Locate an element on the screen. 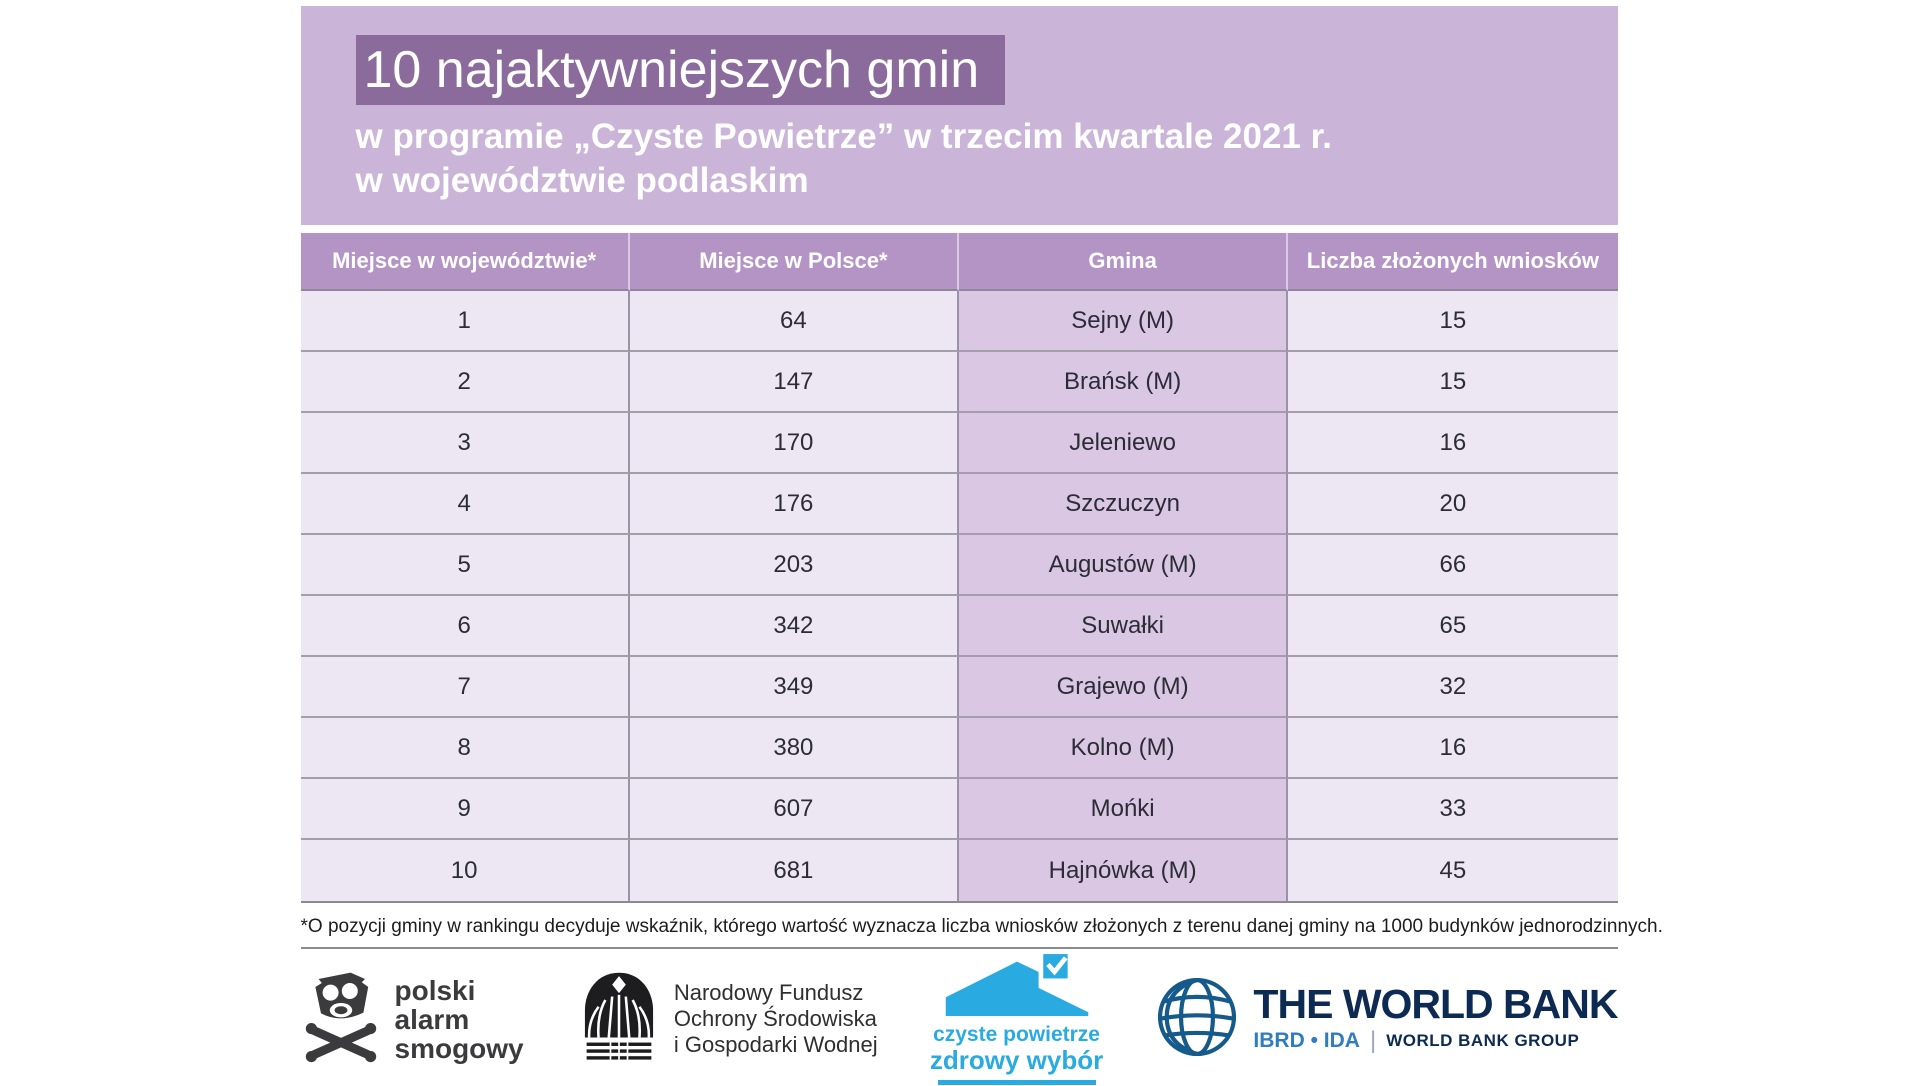 The height and width of the screenshot is (1086, 1920). world-bank-subline: IBRD • IDA | WORLD BANK GROUP is located at coordinates (1435, 1041).